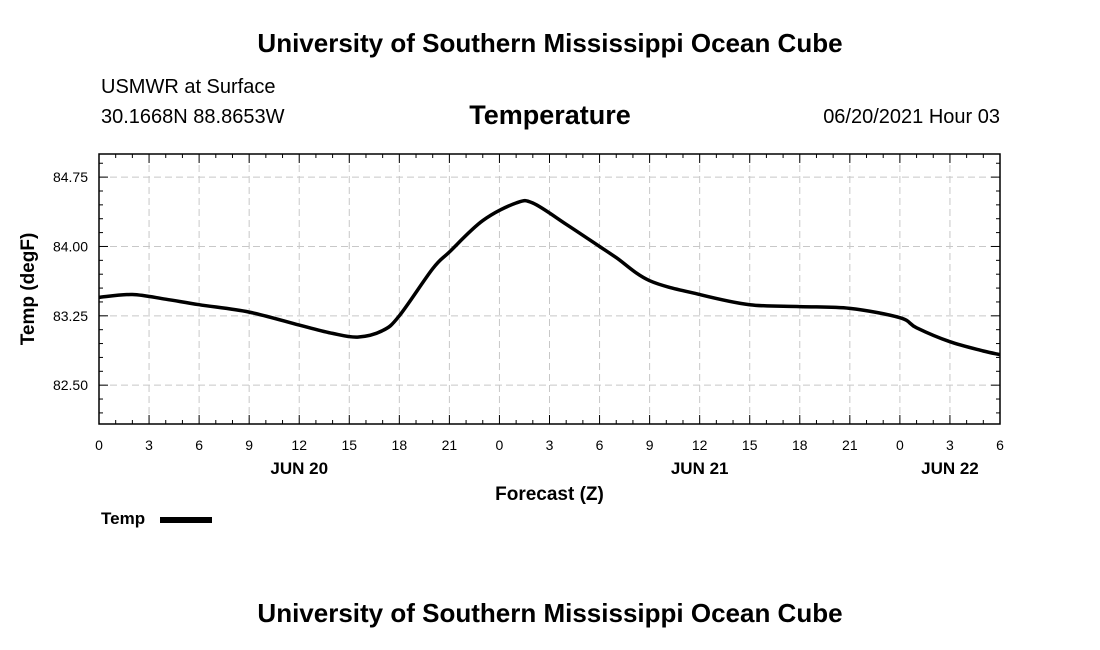 The image size is (1100, 650). What do you see at coordinates (123, 518) in the screenshot?
I see `legend-label: Temp` at bounding box center [123, 518].